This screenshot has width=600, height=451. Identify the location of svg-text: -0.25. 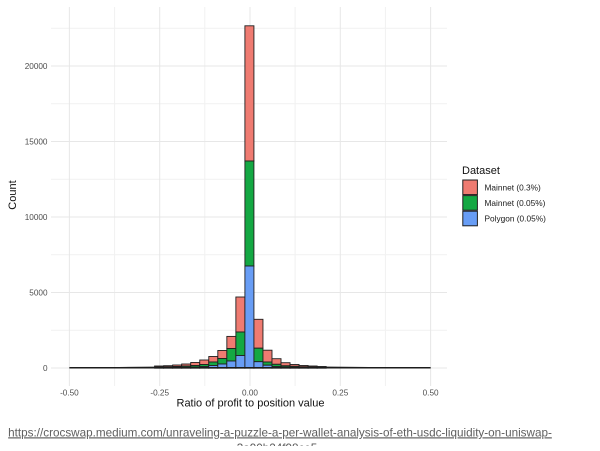
(159, 393).